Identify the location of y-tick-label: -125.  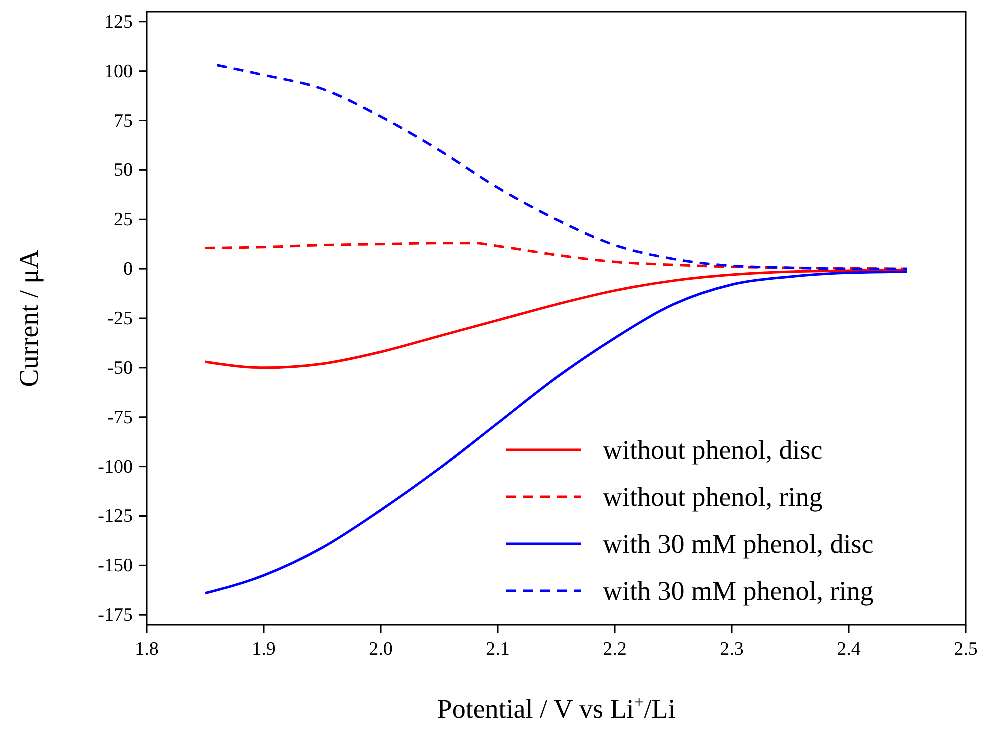
(115, 517).